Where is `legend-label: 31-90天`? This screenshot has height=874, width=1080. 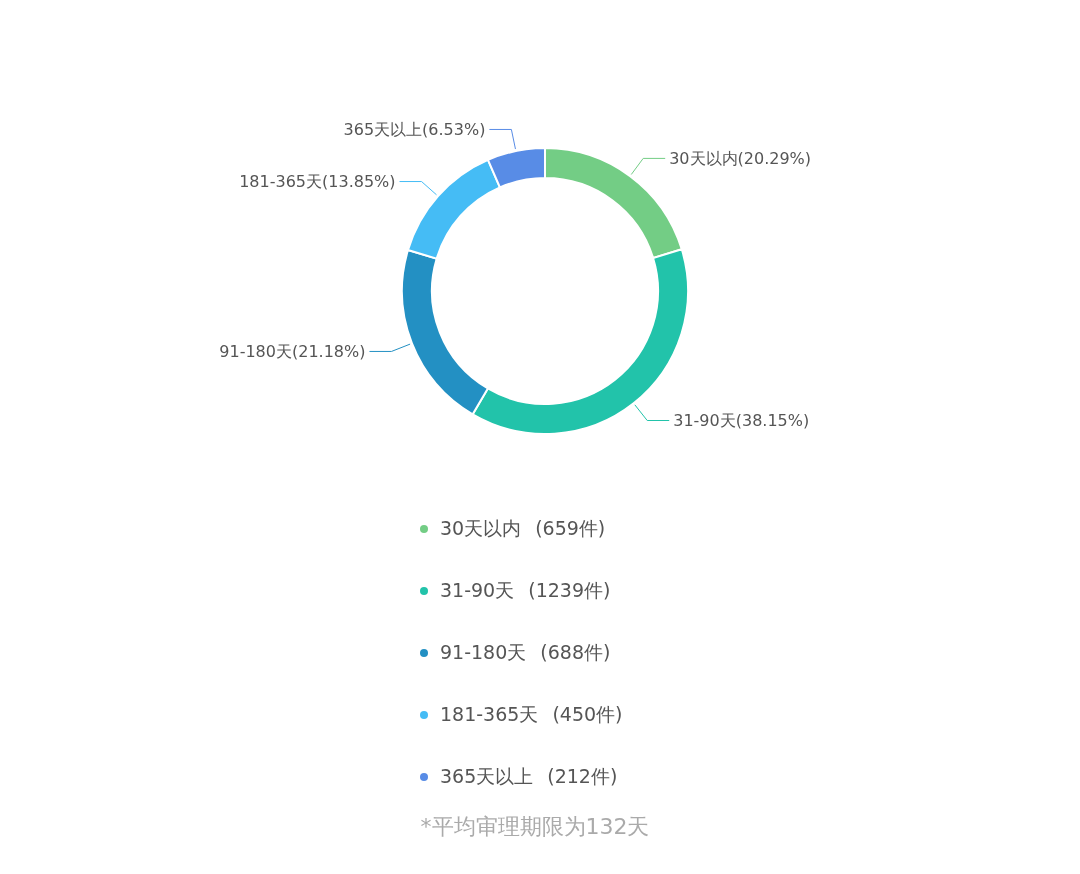 legend-label: 31-90天 is located at coordinates (477, 590).